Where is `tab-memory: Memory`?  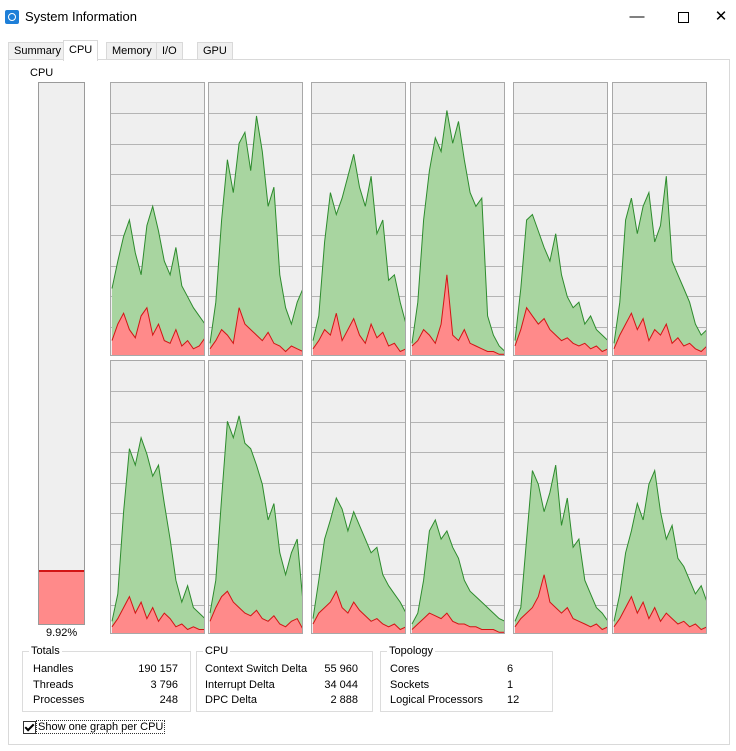 tab-memory: Memory is located at coordinates (132, 51).